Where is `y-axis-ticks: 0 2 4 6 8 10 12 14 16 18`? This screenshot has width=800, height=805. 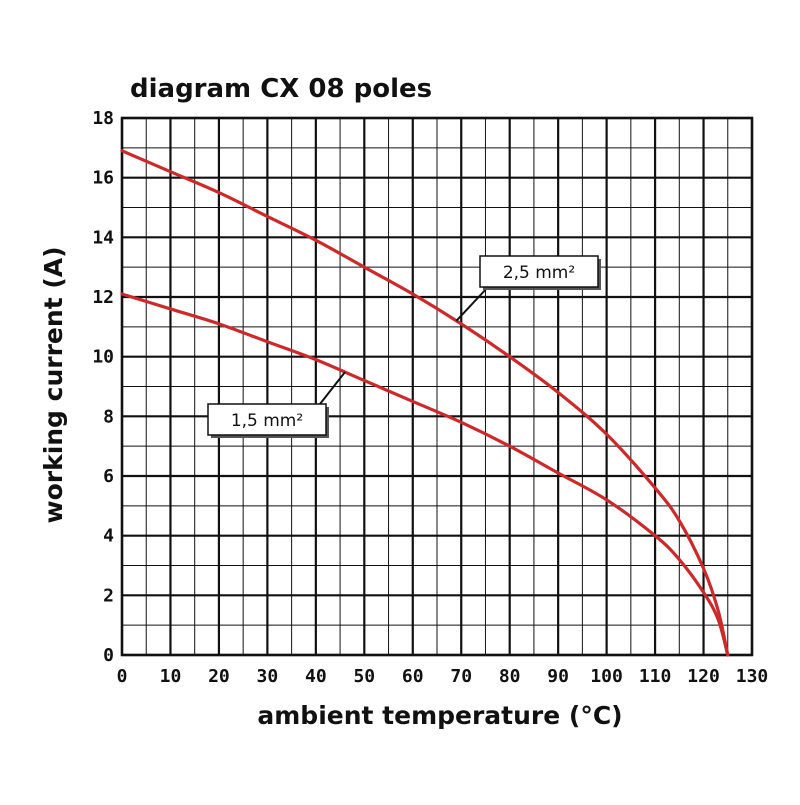 y-axis-ticks: 0 2 4 6 8 10 12 14 16 18 is located at coordinates (103, 387).